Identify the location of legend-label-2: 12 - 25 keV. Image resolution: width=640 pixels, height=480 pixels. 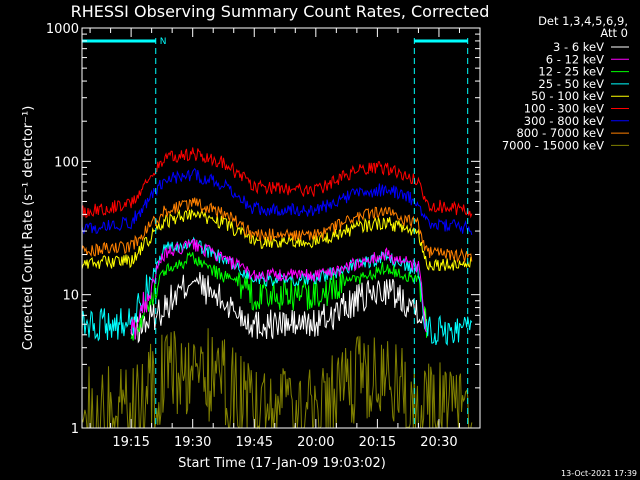
(571, 72).